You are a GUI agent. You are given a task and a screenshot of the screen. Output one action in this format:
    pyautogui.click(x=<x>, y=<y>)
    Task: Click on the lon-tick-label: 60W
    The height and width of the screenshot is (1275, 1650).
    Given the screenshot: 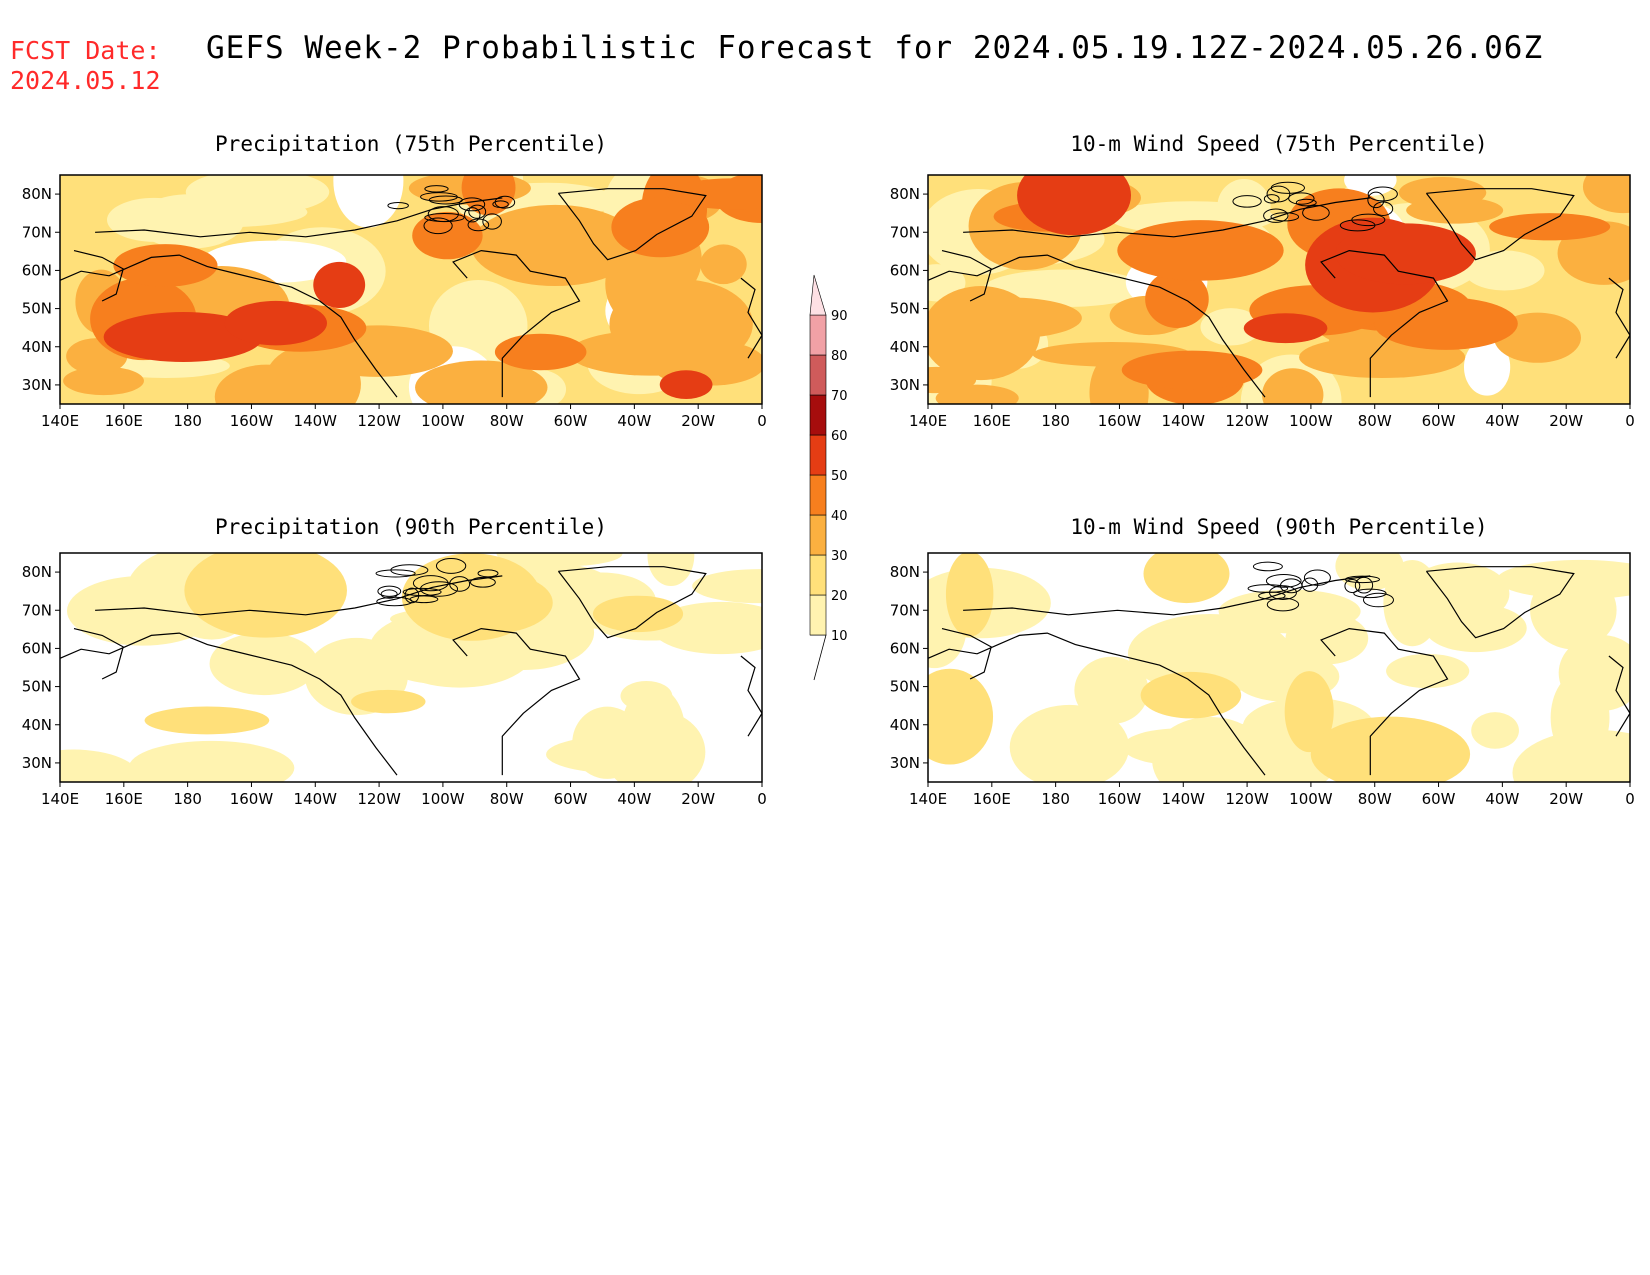 What is the action you would take?
    pyautogui.click(x=1439, y=421)
    